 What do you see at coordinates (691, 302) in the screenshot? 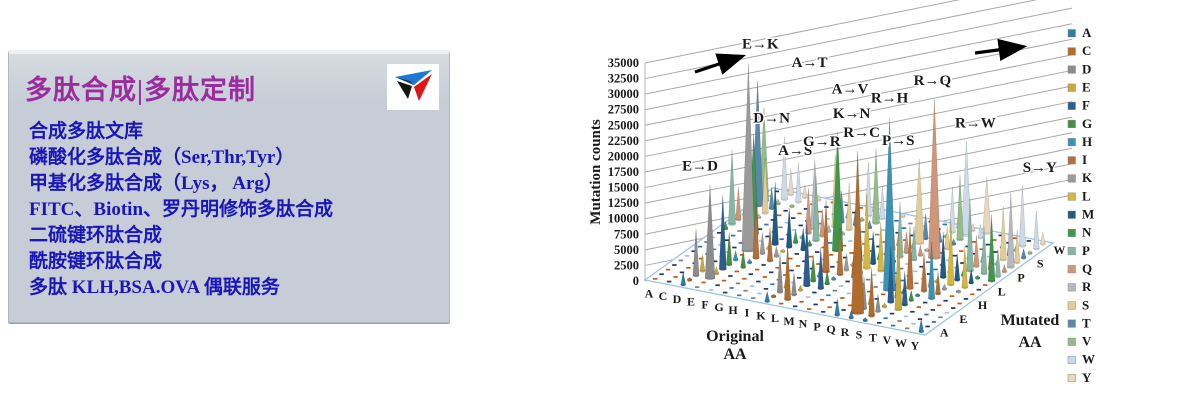
I see `x-tick-label: E` at bounding box center [691, 302].